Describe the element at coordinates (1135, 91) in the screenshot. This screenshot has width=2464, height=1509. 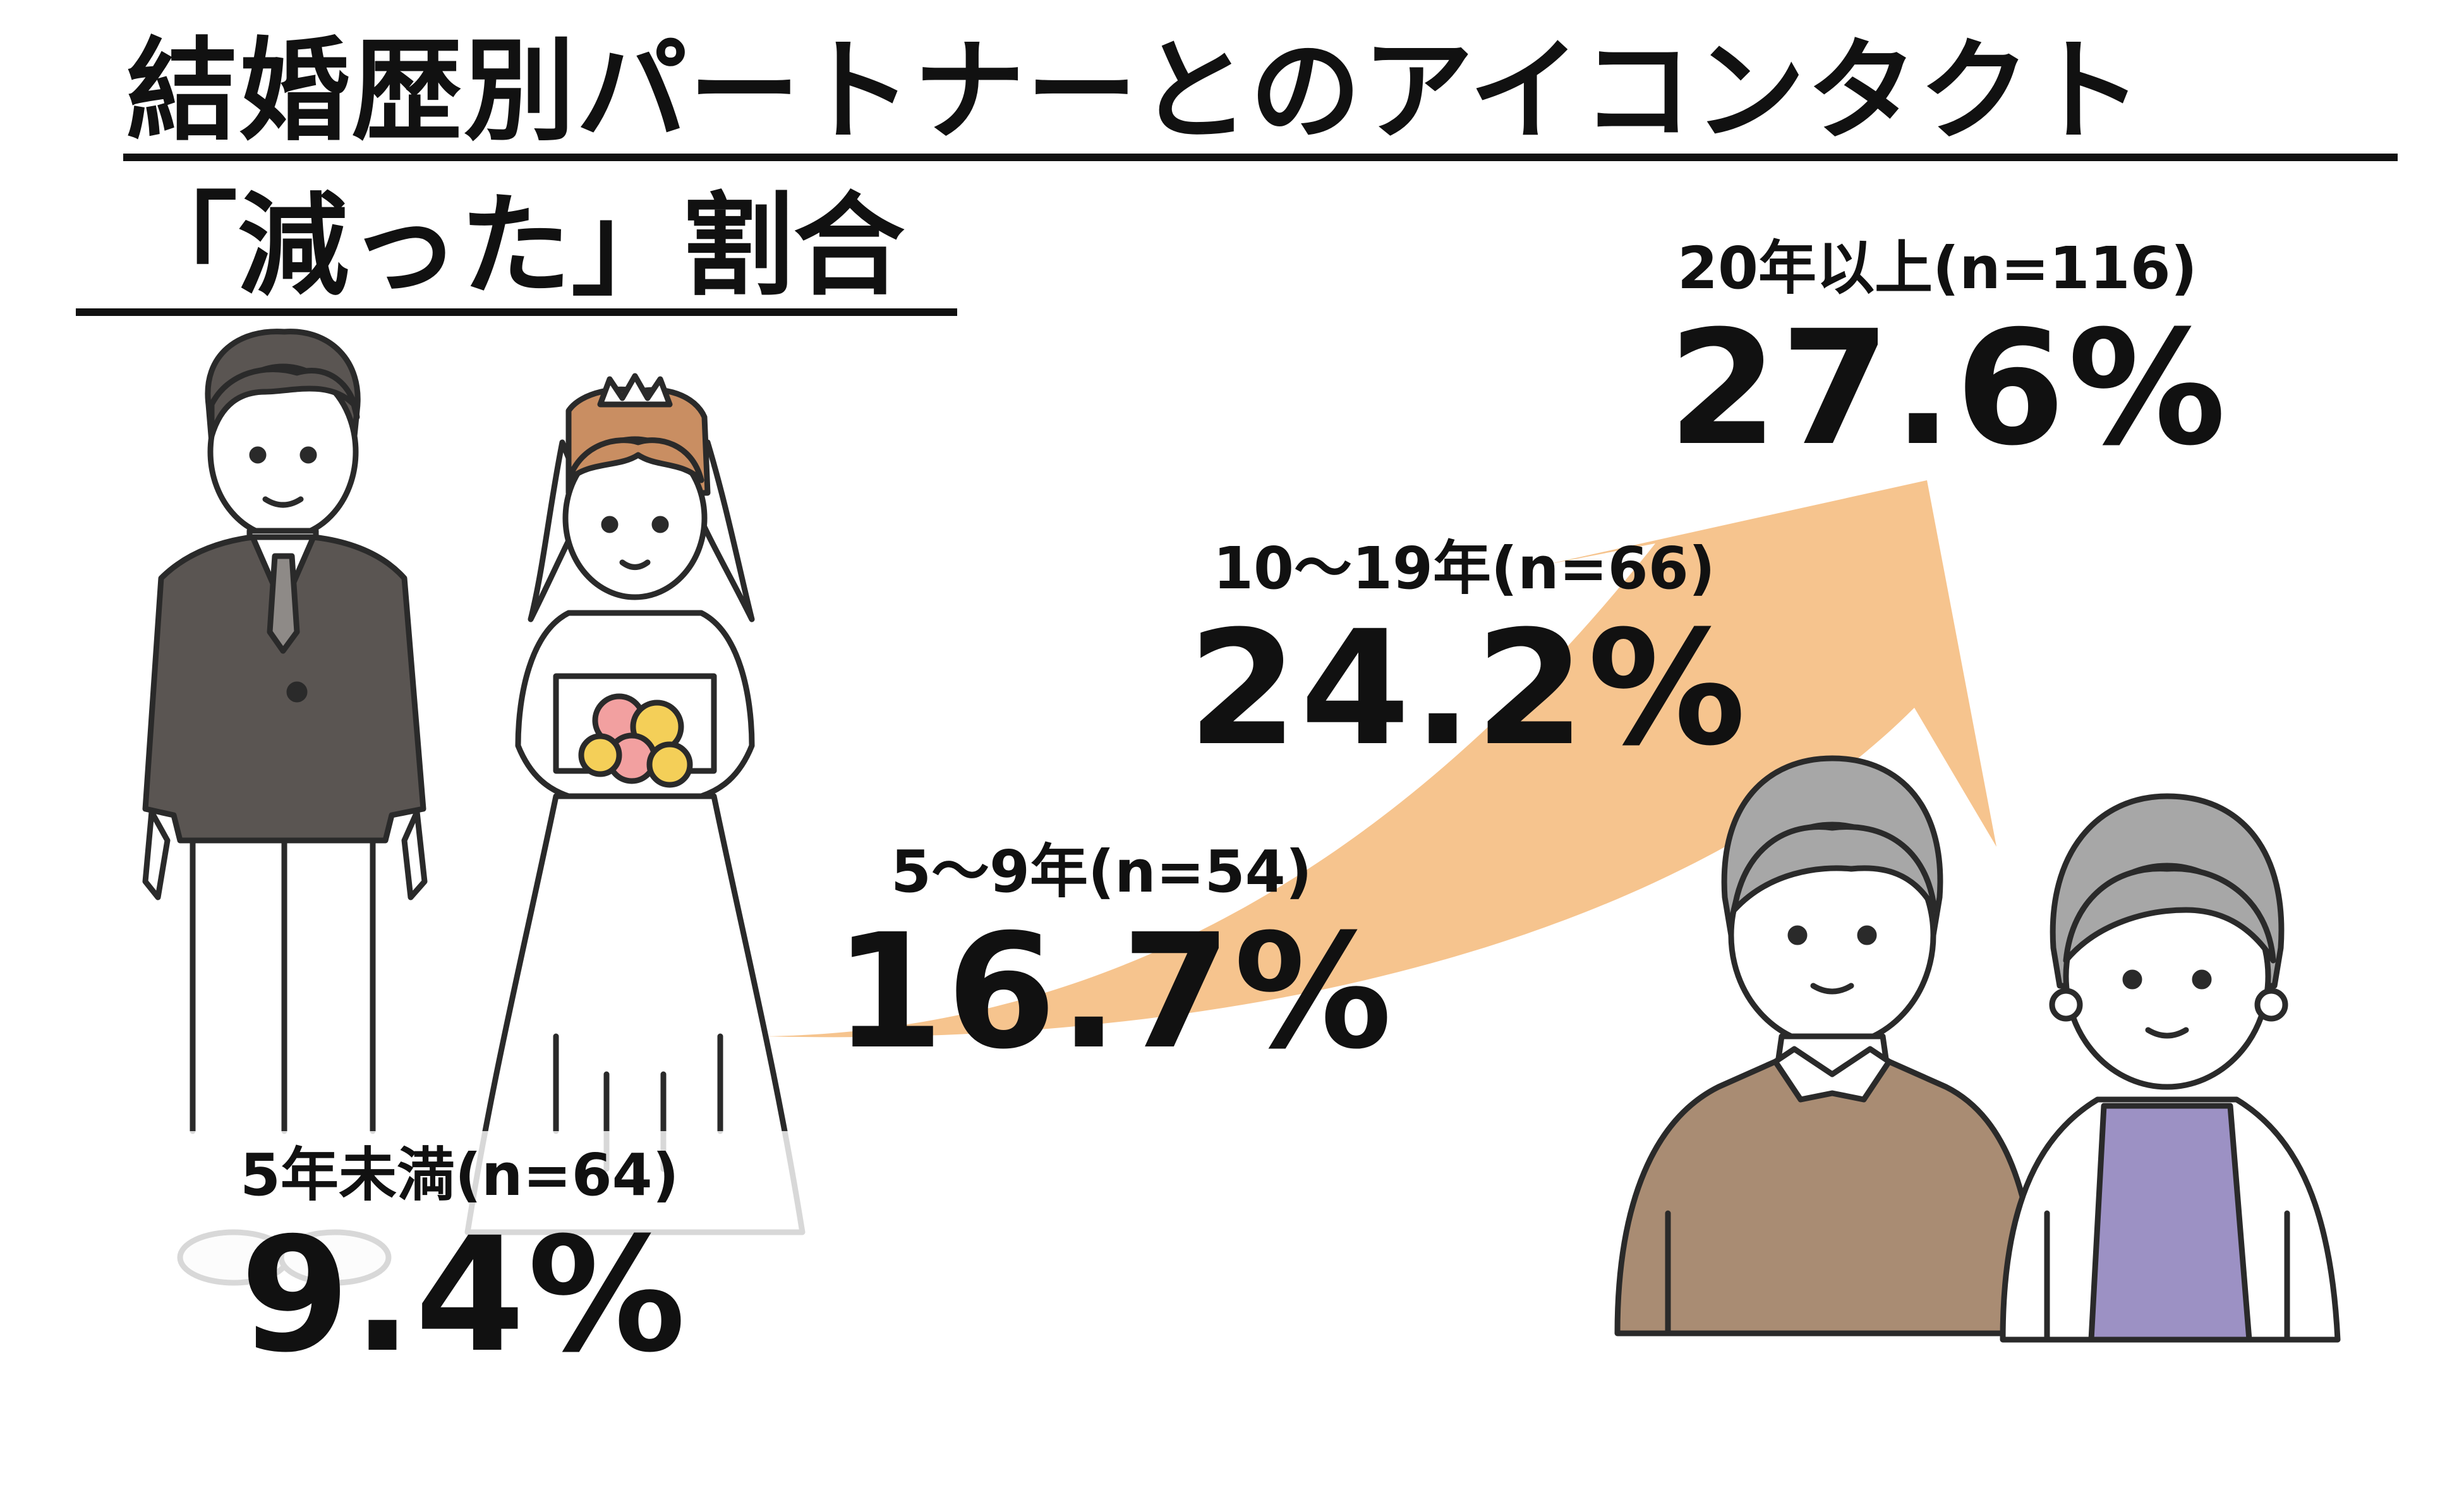
I see `chart-title-line1: 結婚歴別パートナーとのアイコンタクト` at that location.